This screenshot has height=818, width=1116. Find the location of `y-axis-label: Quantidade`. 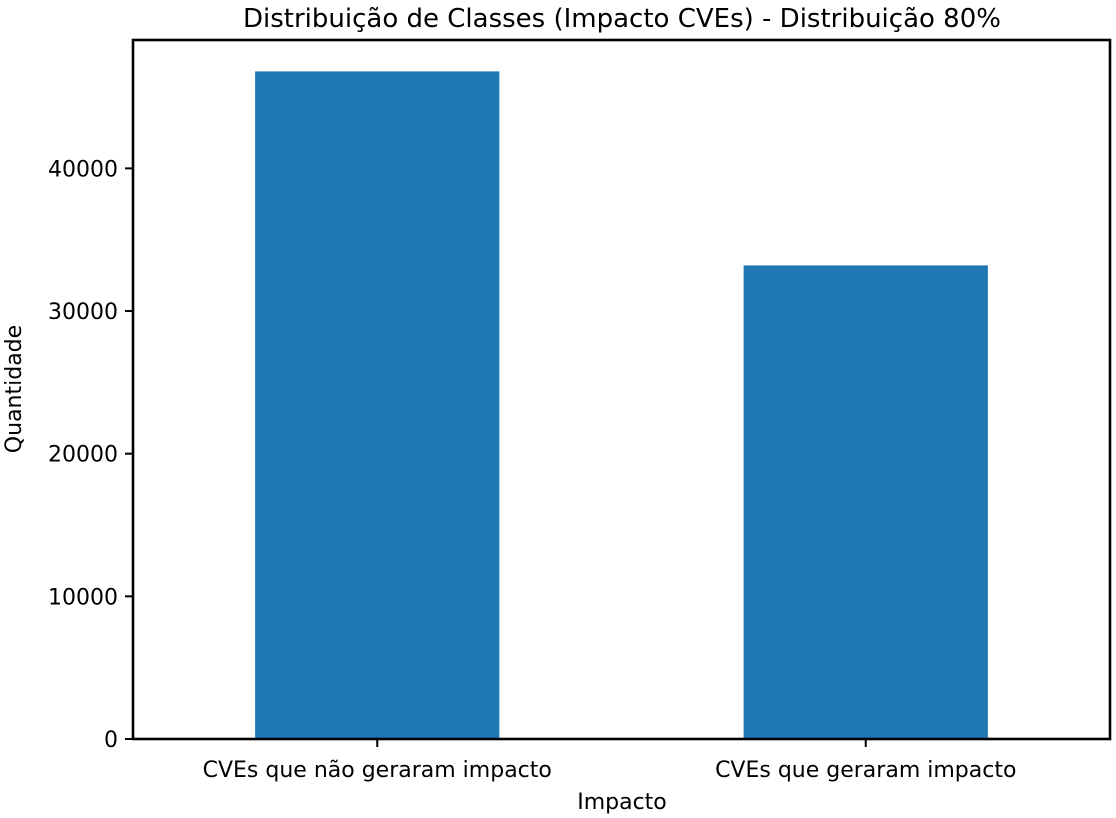

y-axis-label: Quantidade is located at coordinates (14, 389).